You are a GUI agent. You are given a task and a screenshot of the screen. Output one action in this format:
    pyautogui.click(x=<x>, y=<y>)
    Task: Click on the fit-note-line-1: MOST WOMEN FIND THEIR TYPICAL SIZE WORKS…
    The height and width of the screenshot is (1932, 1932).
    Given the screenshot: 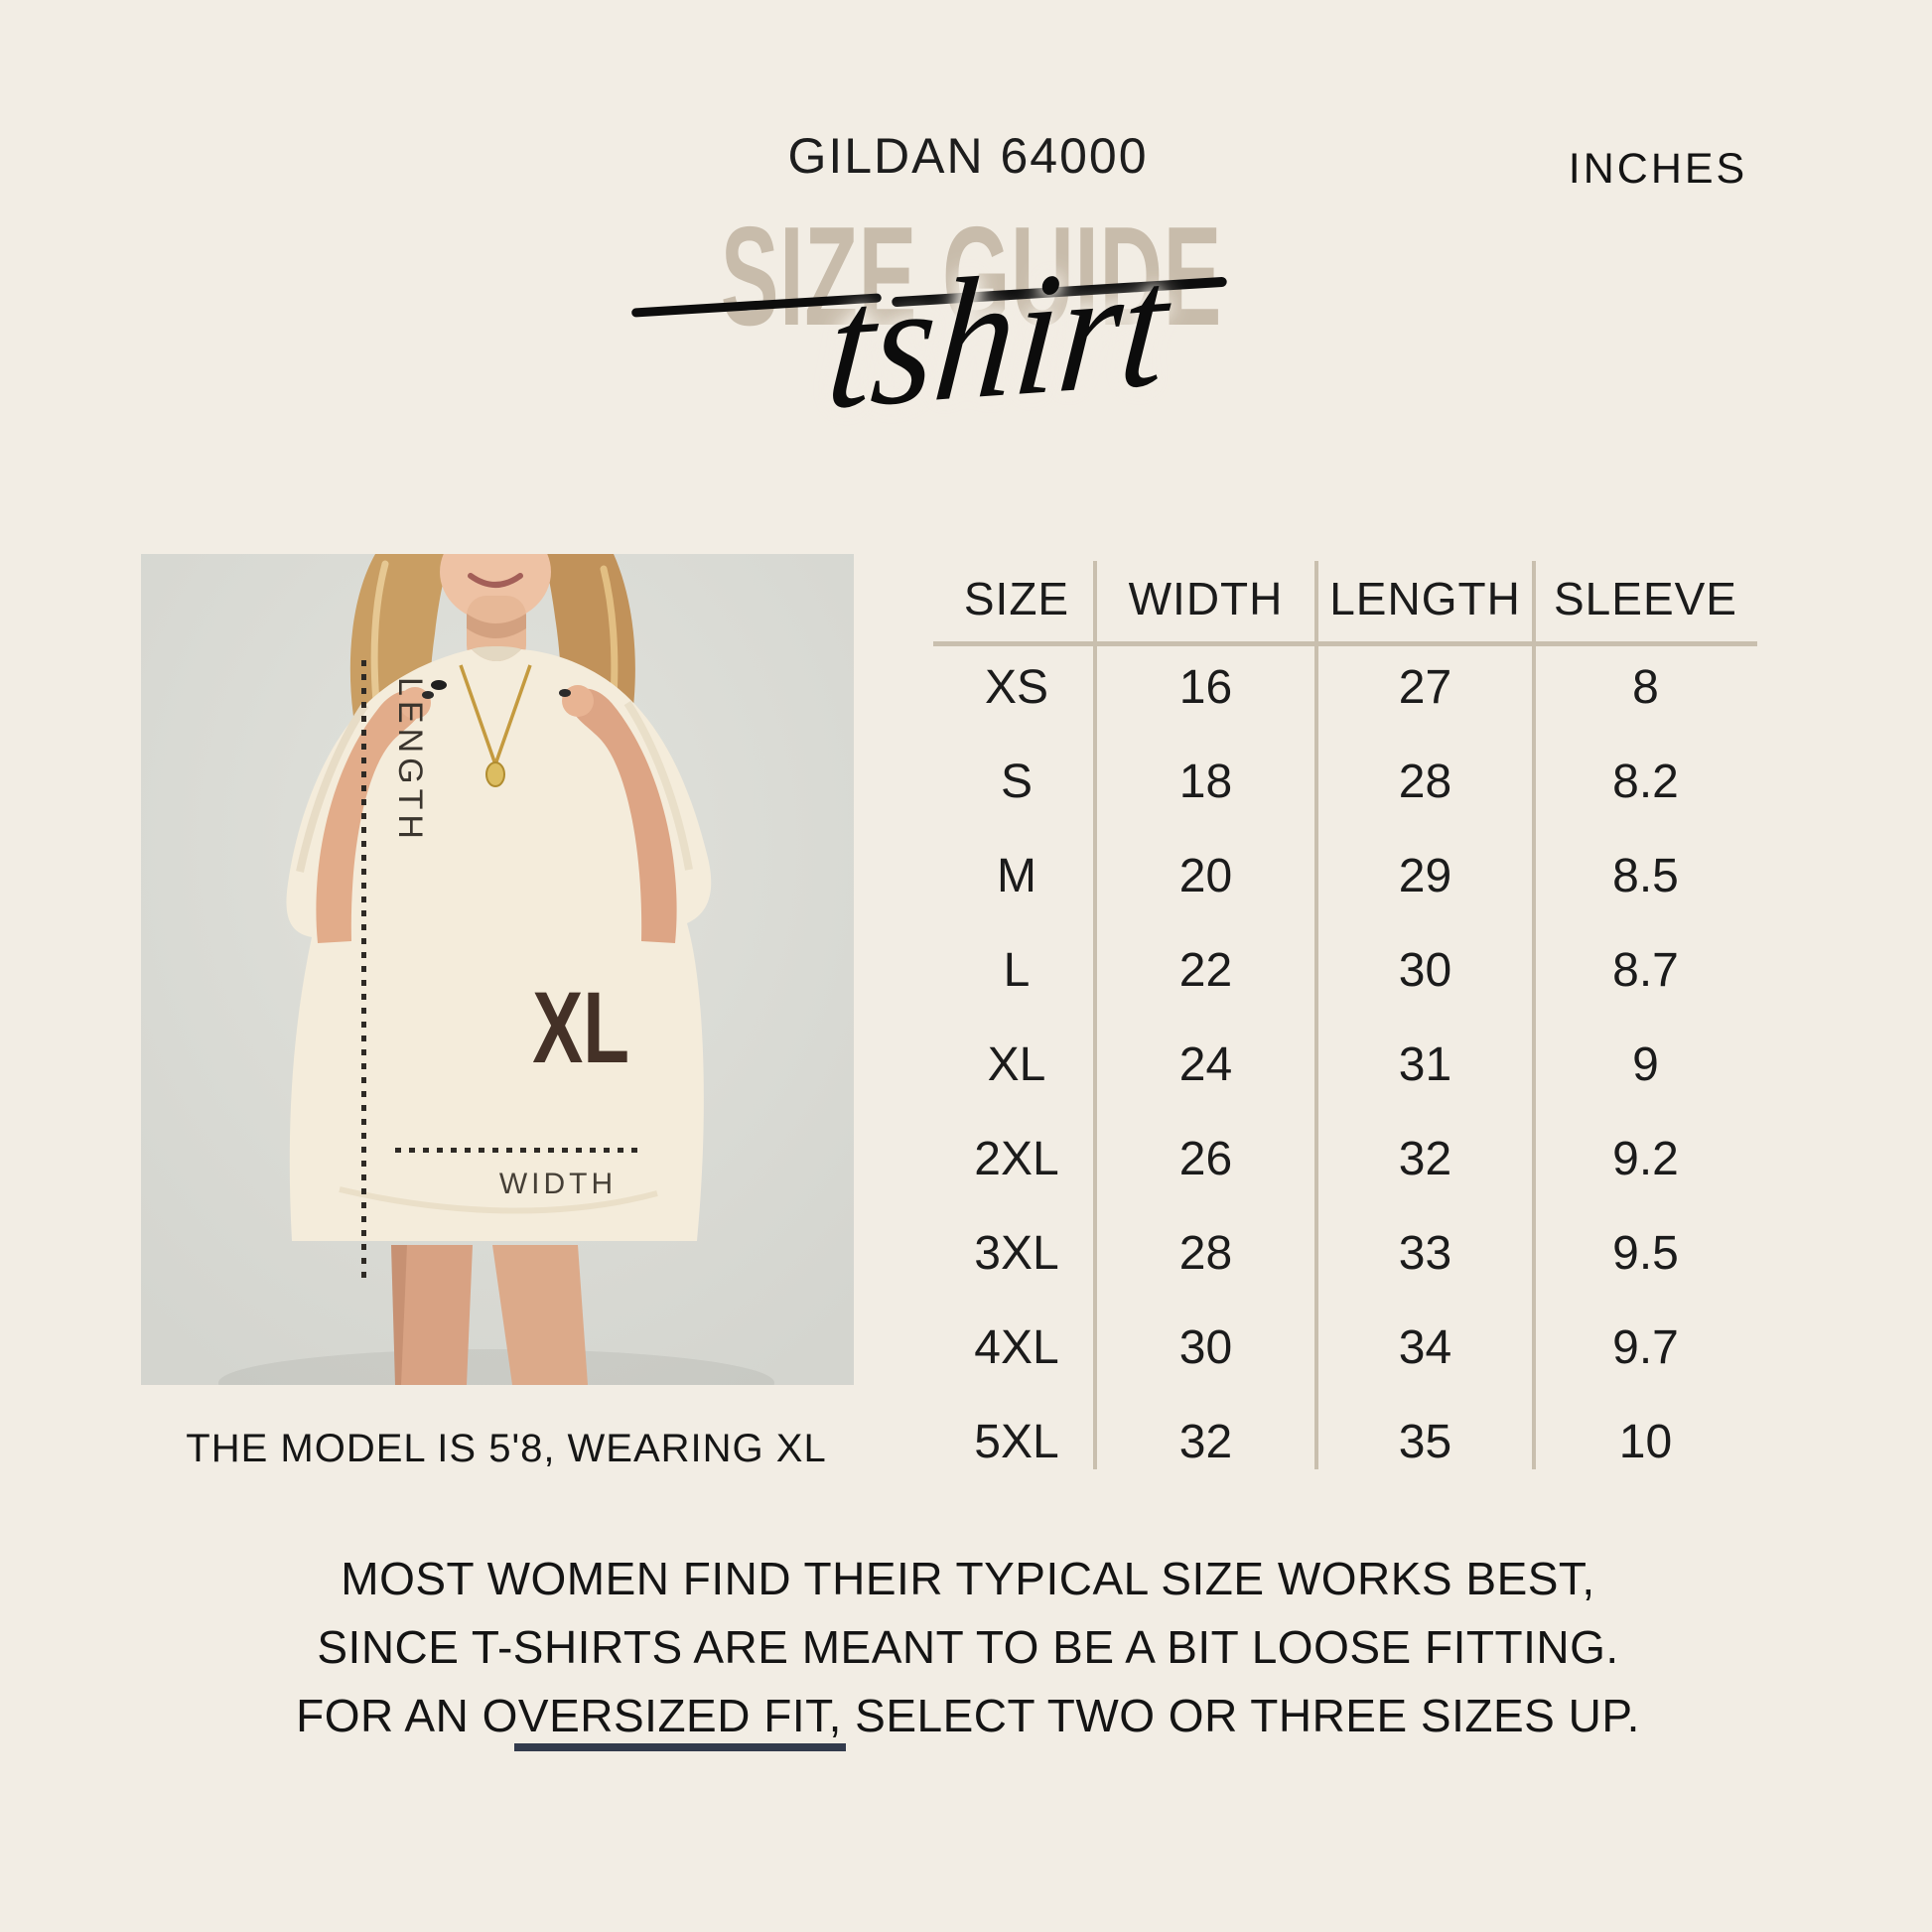 What is the action you would take?
    pyautogui.click(x=968, y=1579)
    